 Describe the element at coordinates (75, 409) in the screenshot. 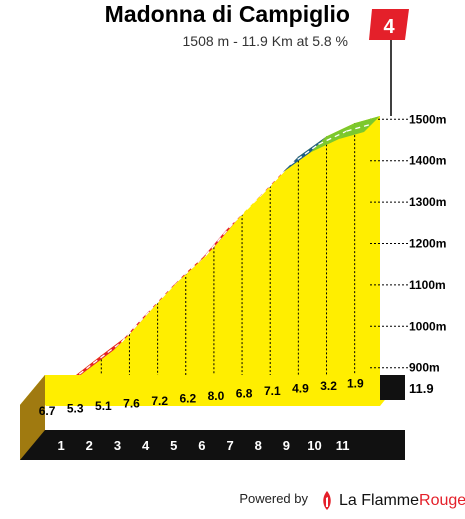

I see `gradient-label: 5.3` at that location.